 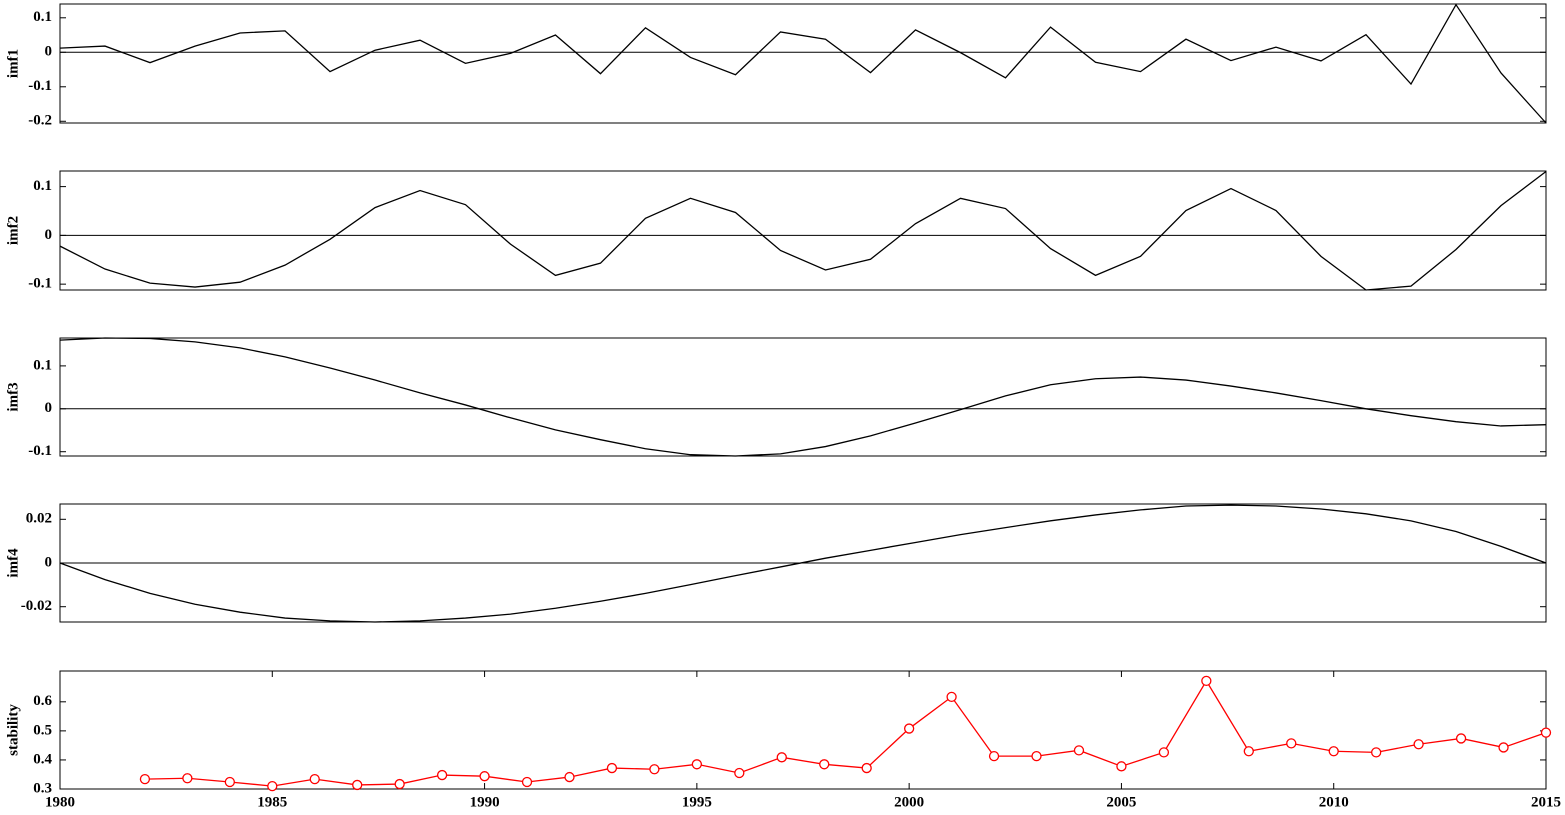 What do you see at coordinates (13, 63) in the screenshot?
I see `y-axis-label: imf1` at bounding box center [13, 63].